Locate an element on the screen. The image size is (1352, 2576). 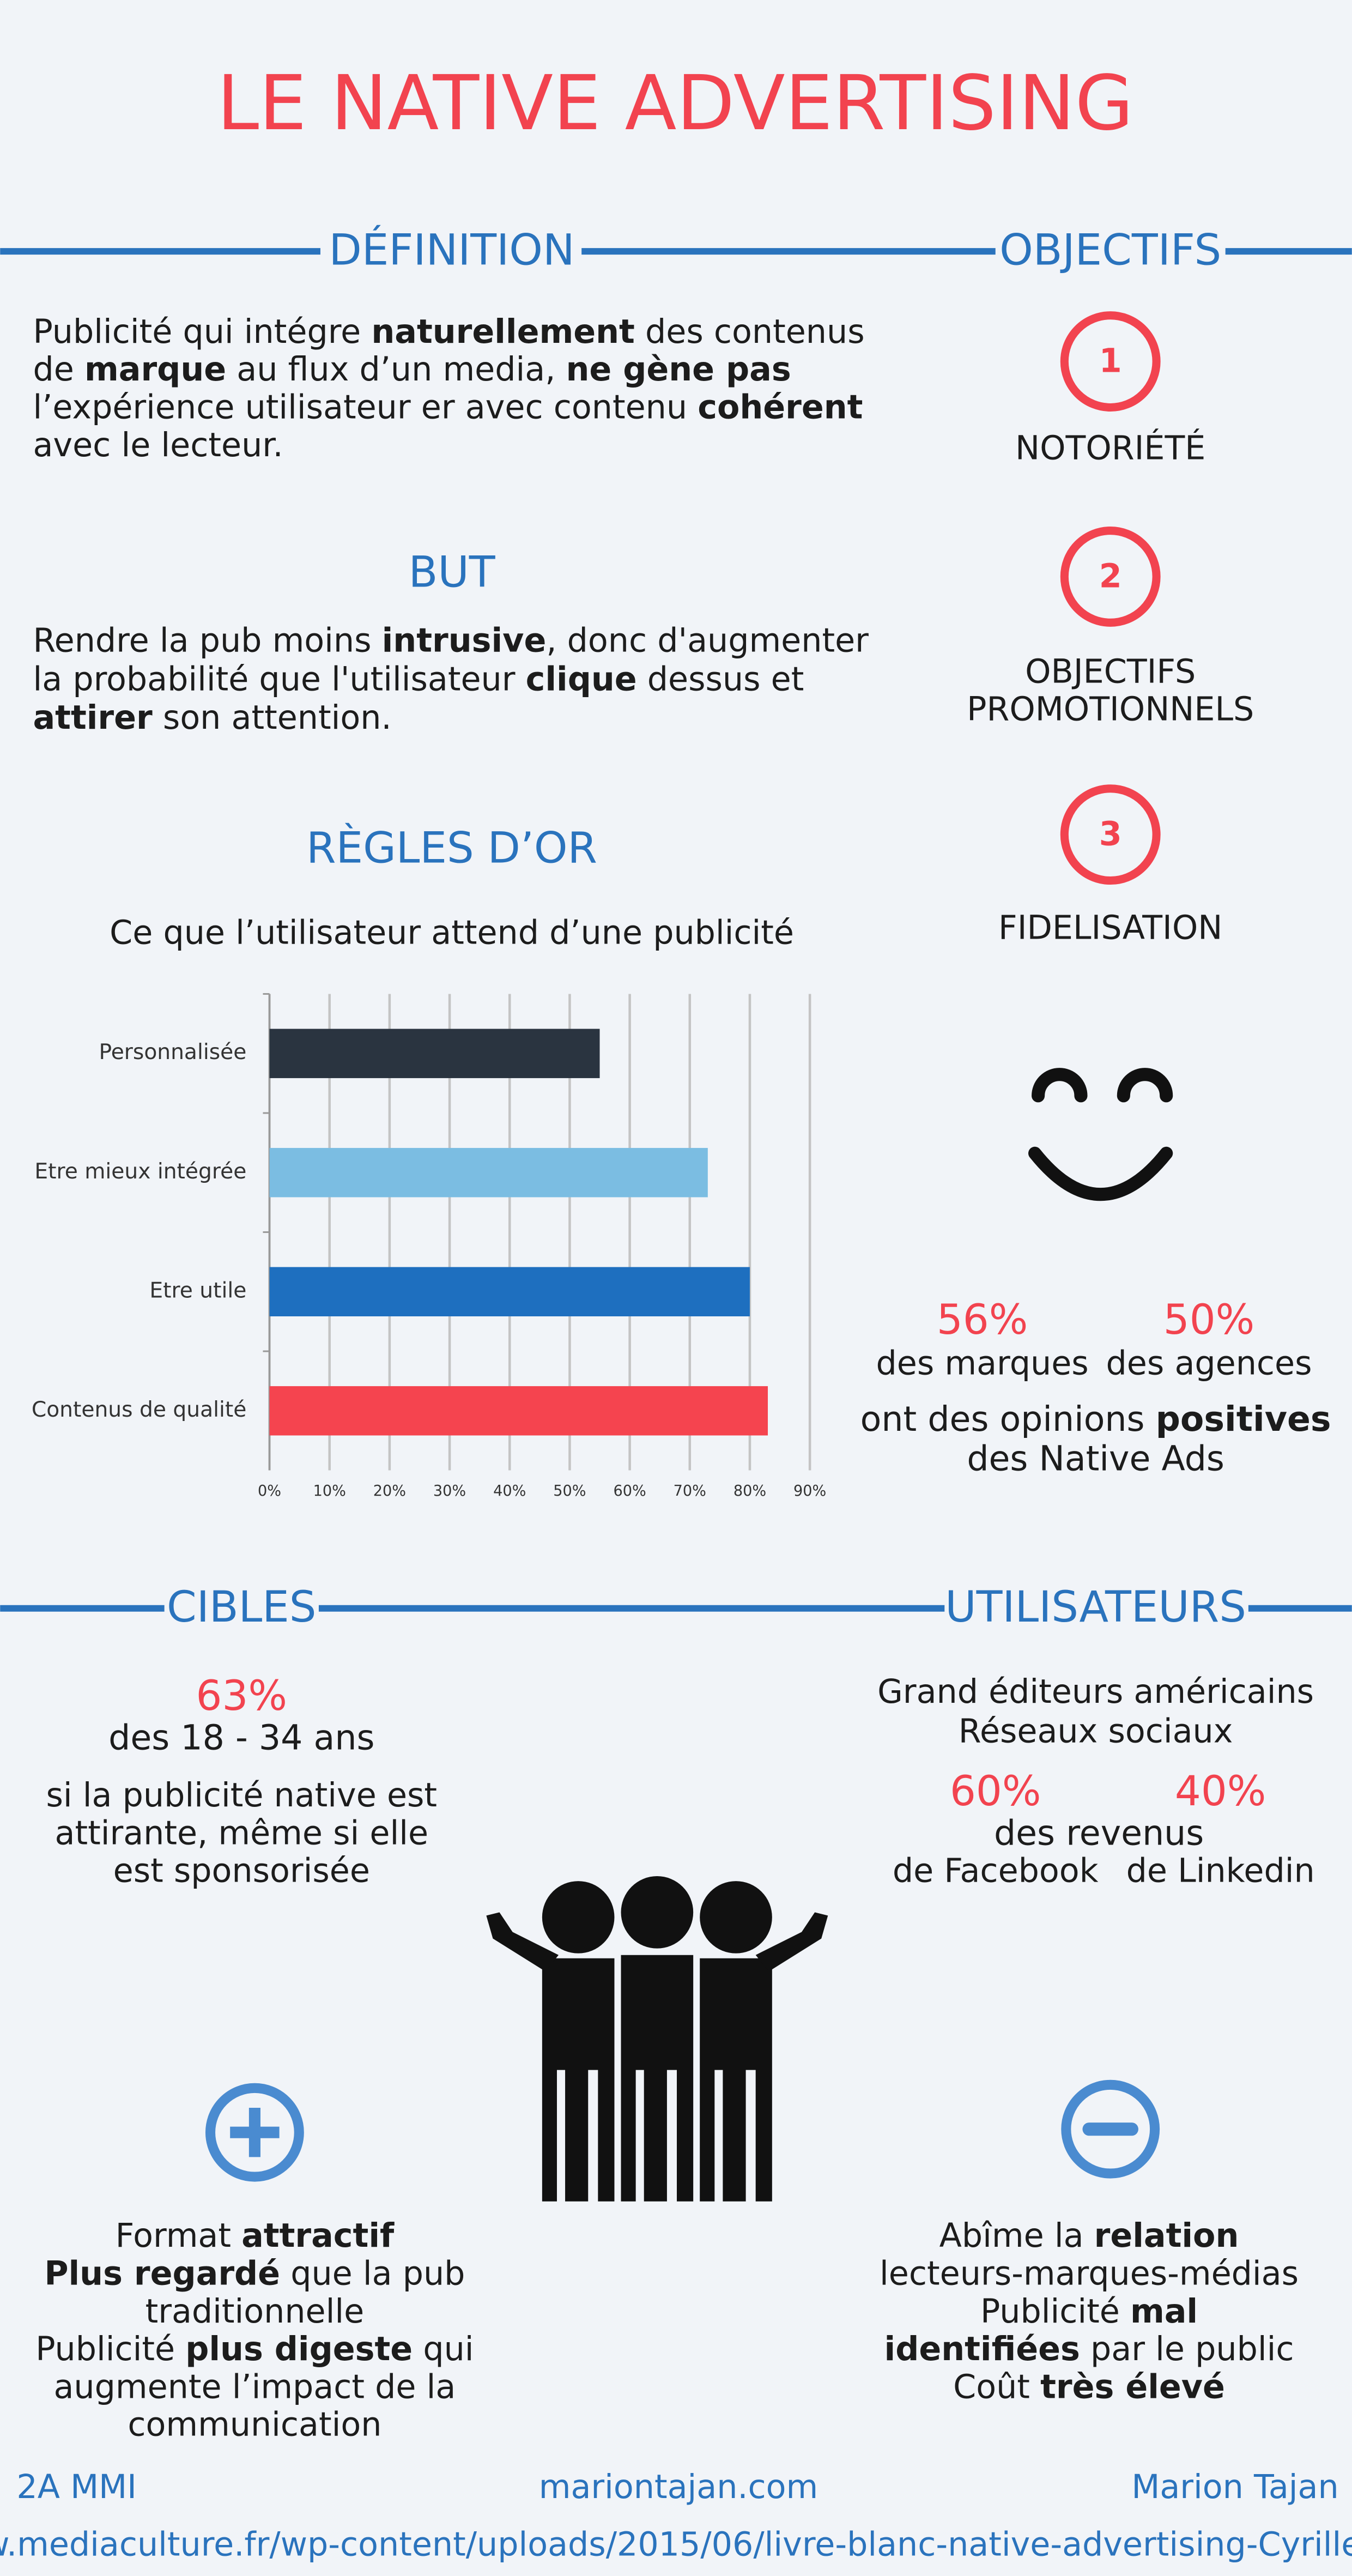
y-tick-label: Personnalisée is located at coordinates (172, 1052).